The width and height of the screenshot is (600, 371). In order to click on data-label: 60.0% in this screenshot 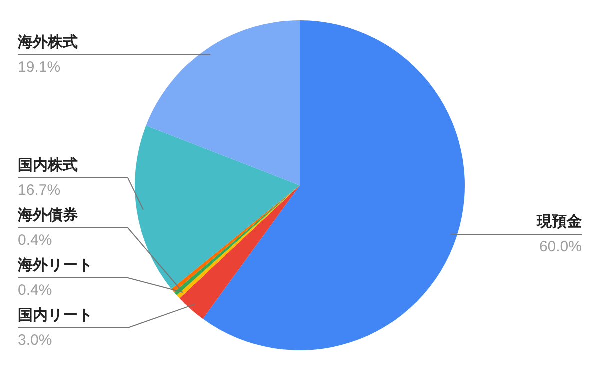, I will do `click(560, 247)`.